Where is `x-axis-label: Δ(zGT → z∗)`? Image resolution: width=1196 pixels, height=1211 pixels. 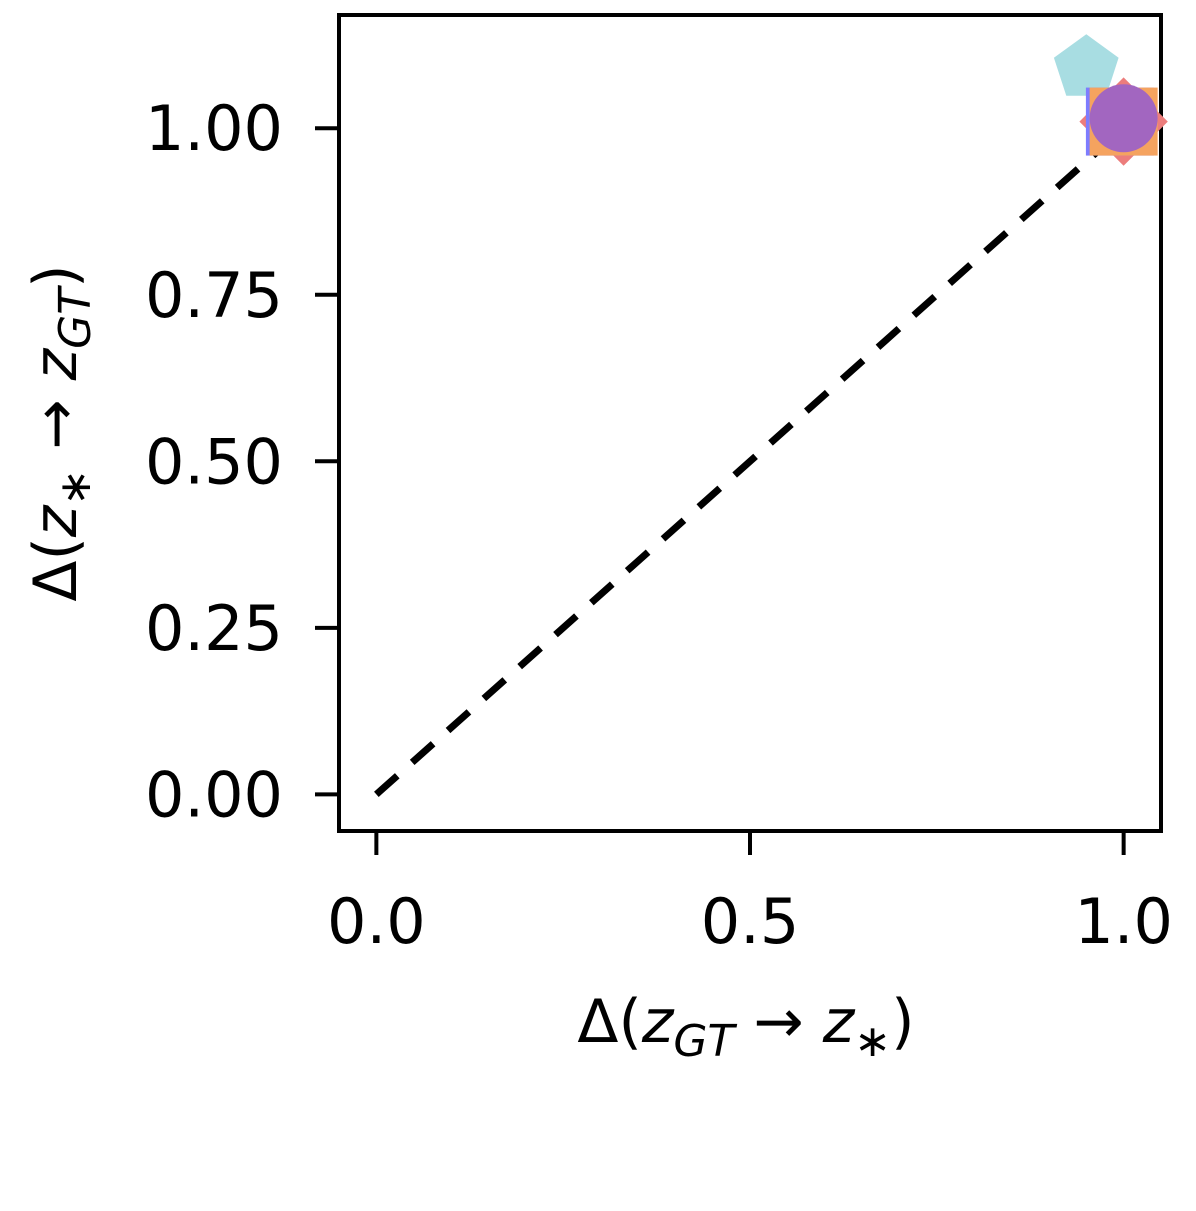 x-axis-label: Δ(zGT → z∗) is located at coordinates (745, 1027).